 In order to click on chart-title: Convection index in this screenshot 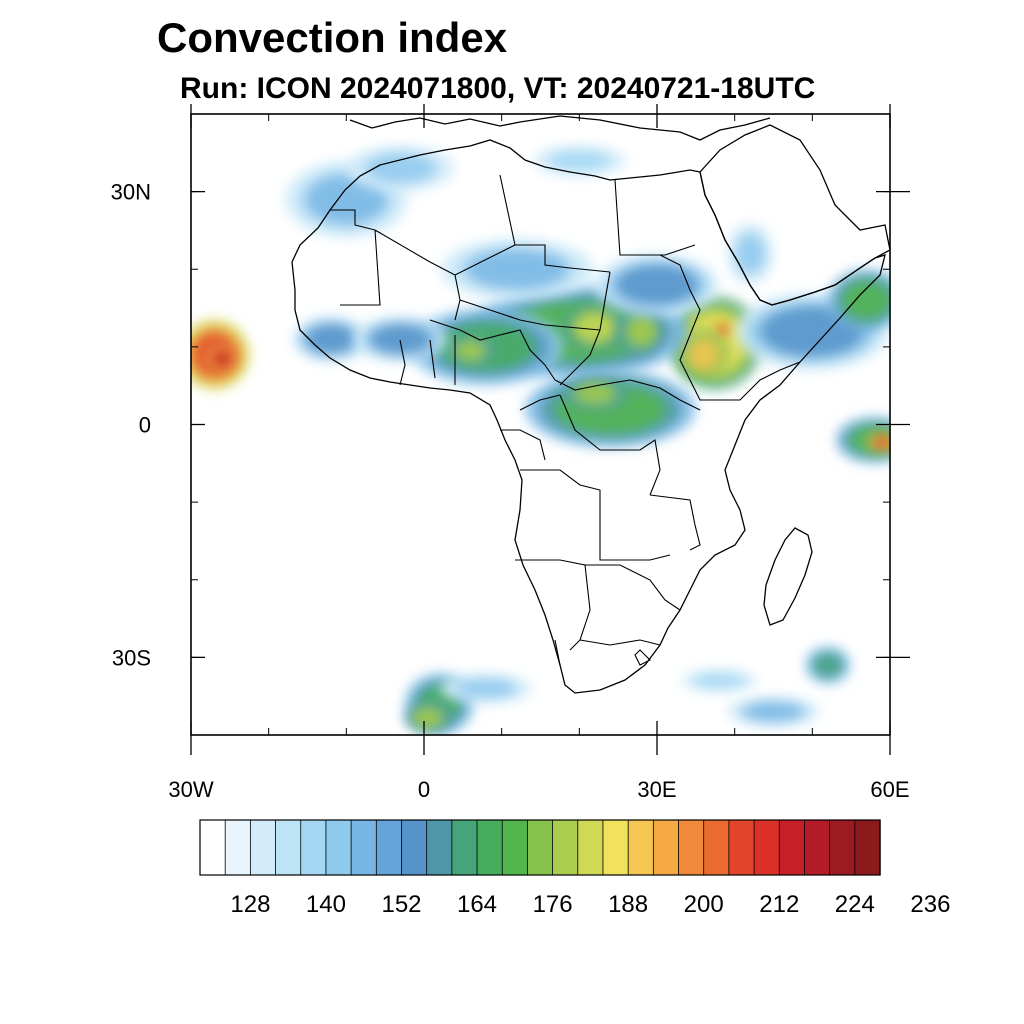, I will do `click(332, 37)`.